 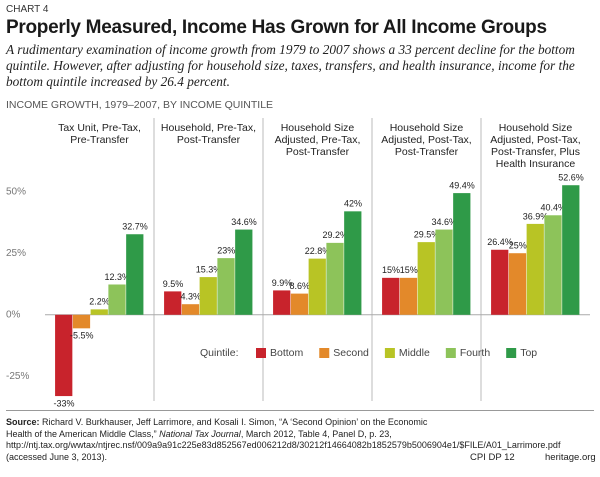 What do you see at coordinates (475, 353) in the screenshot?
I see `legend-label: Fourth` at bounding box center [475, 353].